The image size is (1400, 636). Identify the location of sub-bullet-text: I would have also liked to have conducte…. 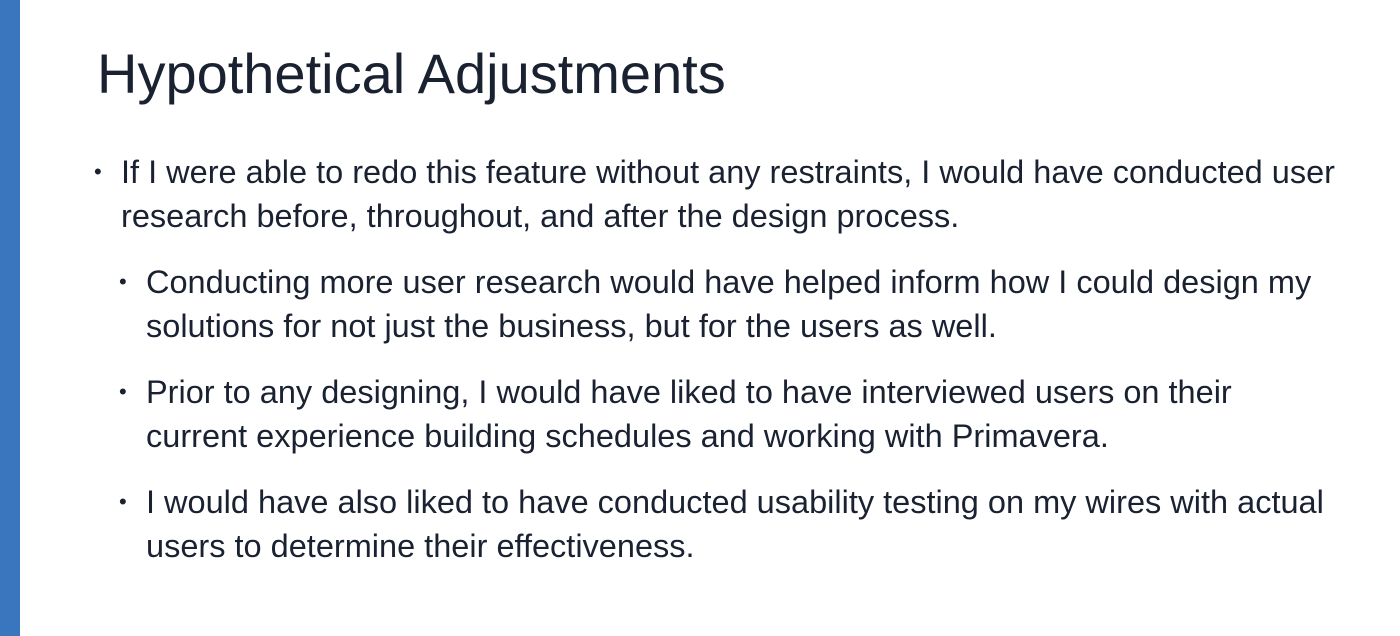
(735, 524).